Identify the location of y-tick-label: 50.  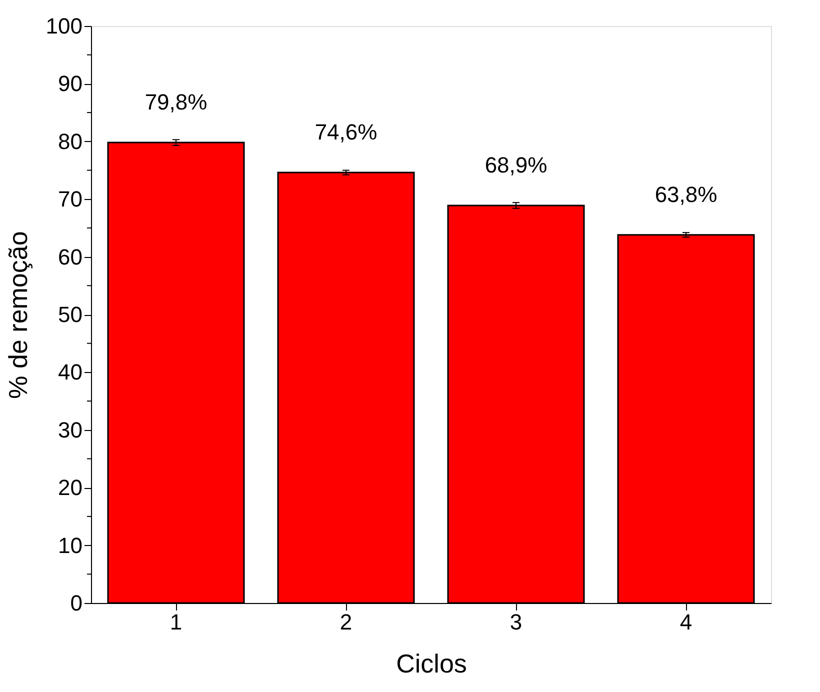
(70, 314).